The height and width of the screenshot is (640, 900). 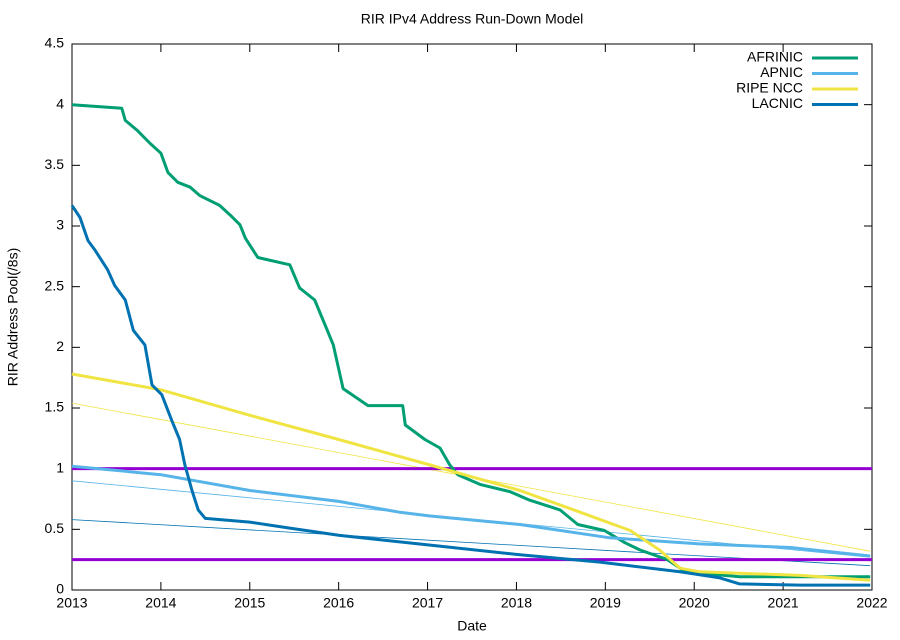 I want to click on trend-line, so click(x=471, y=543).